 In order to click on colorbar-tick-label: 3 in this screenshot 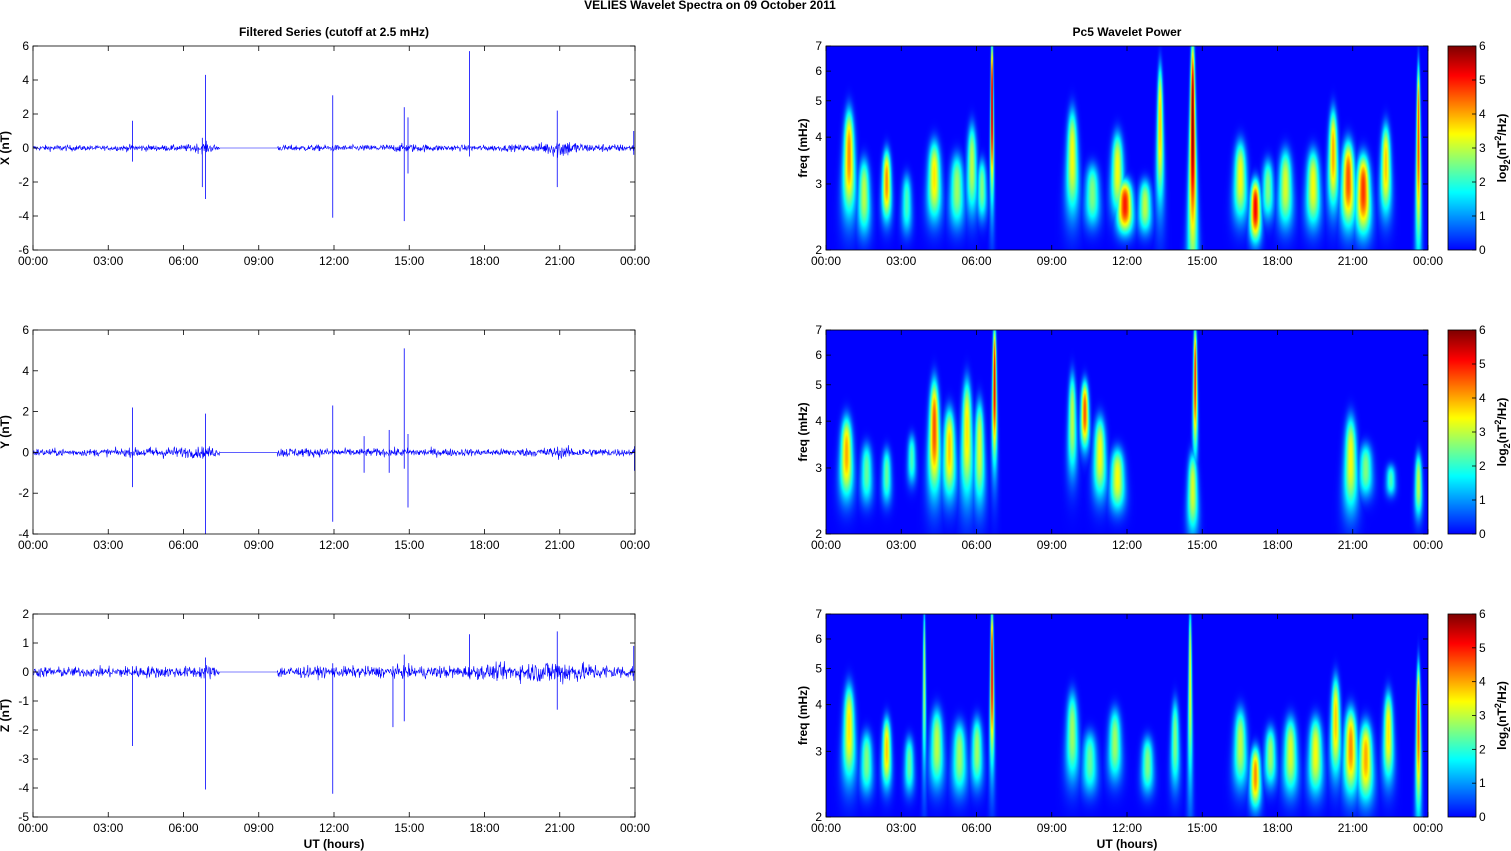, I will do `click(1482, 432)`.